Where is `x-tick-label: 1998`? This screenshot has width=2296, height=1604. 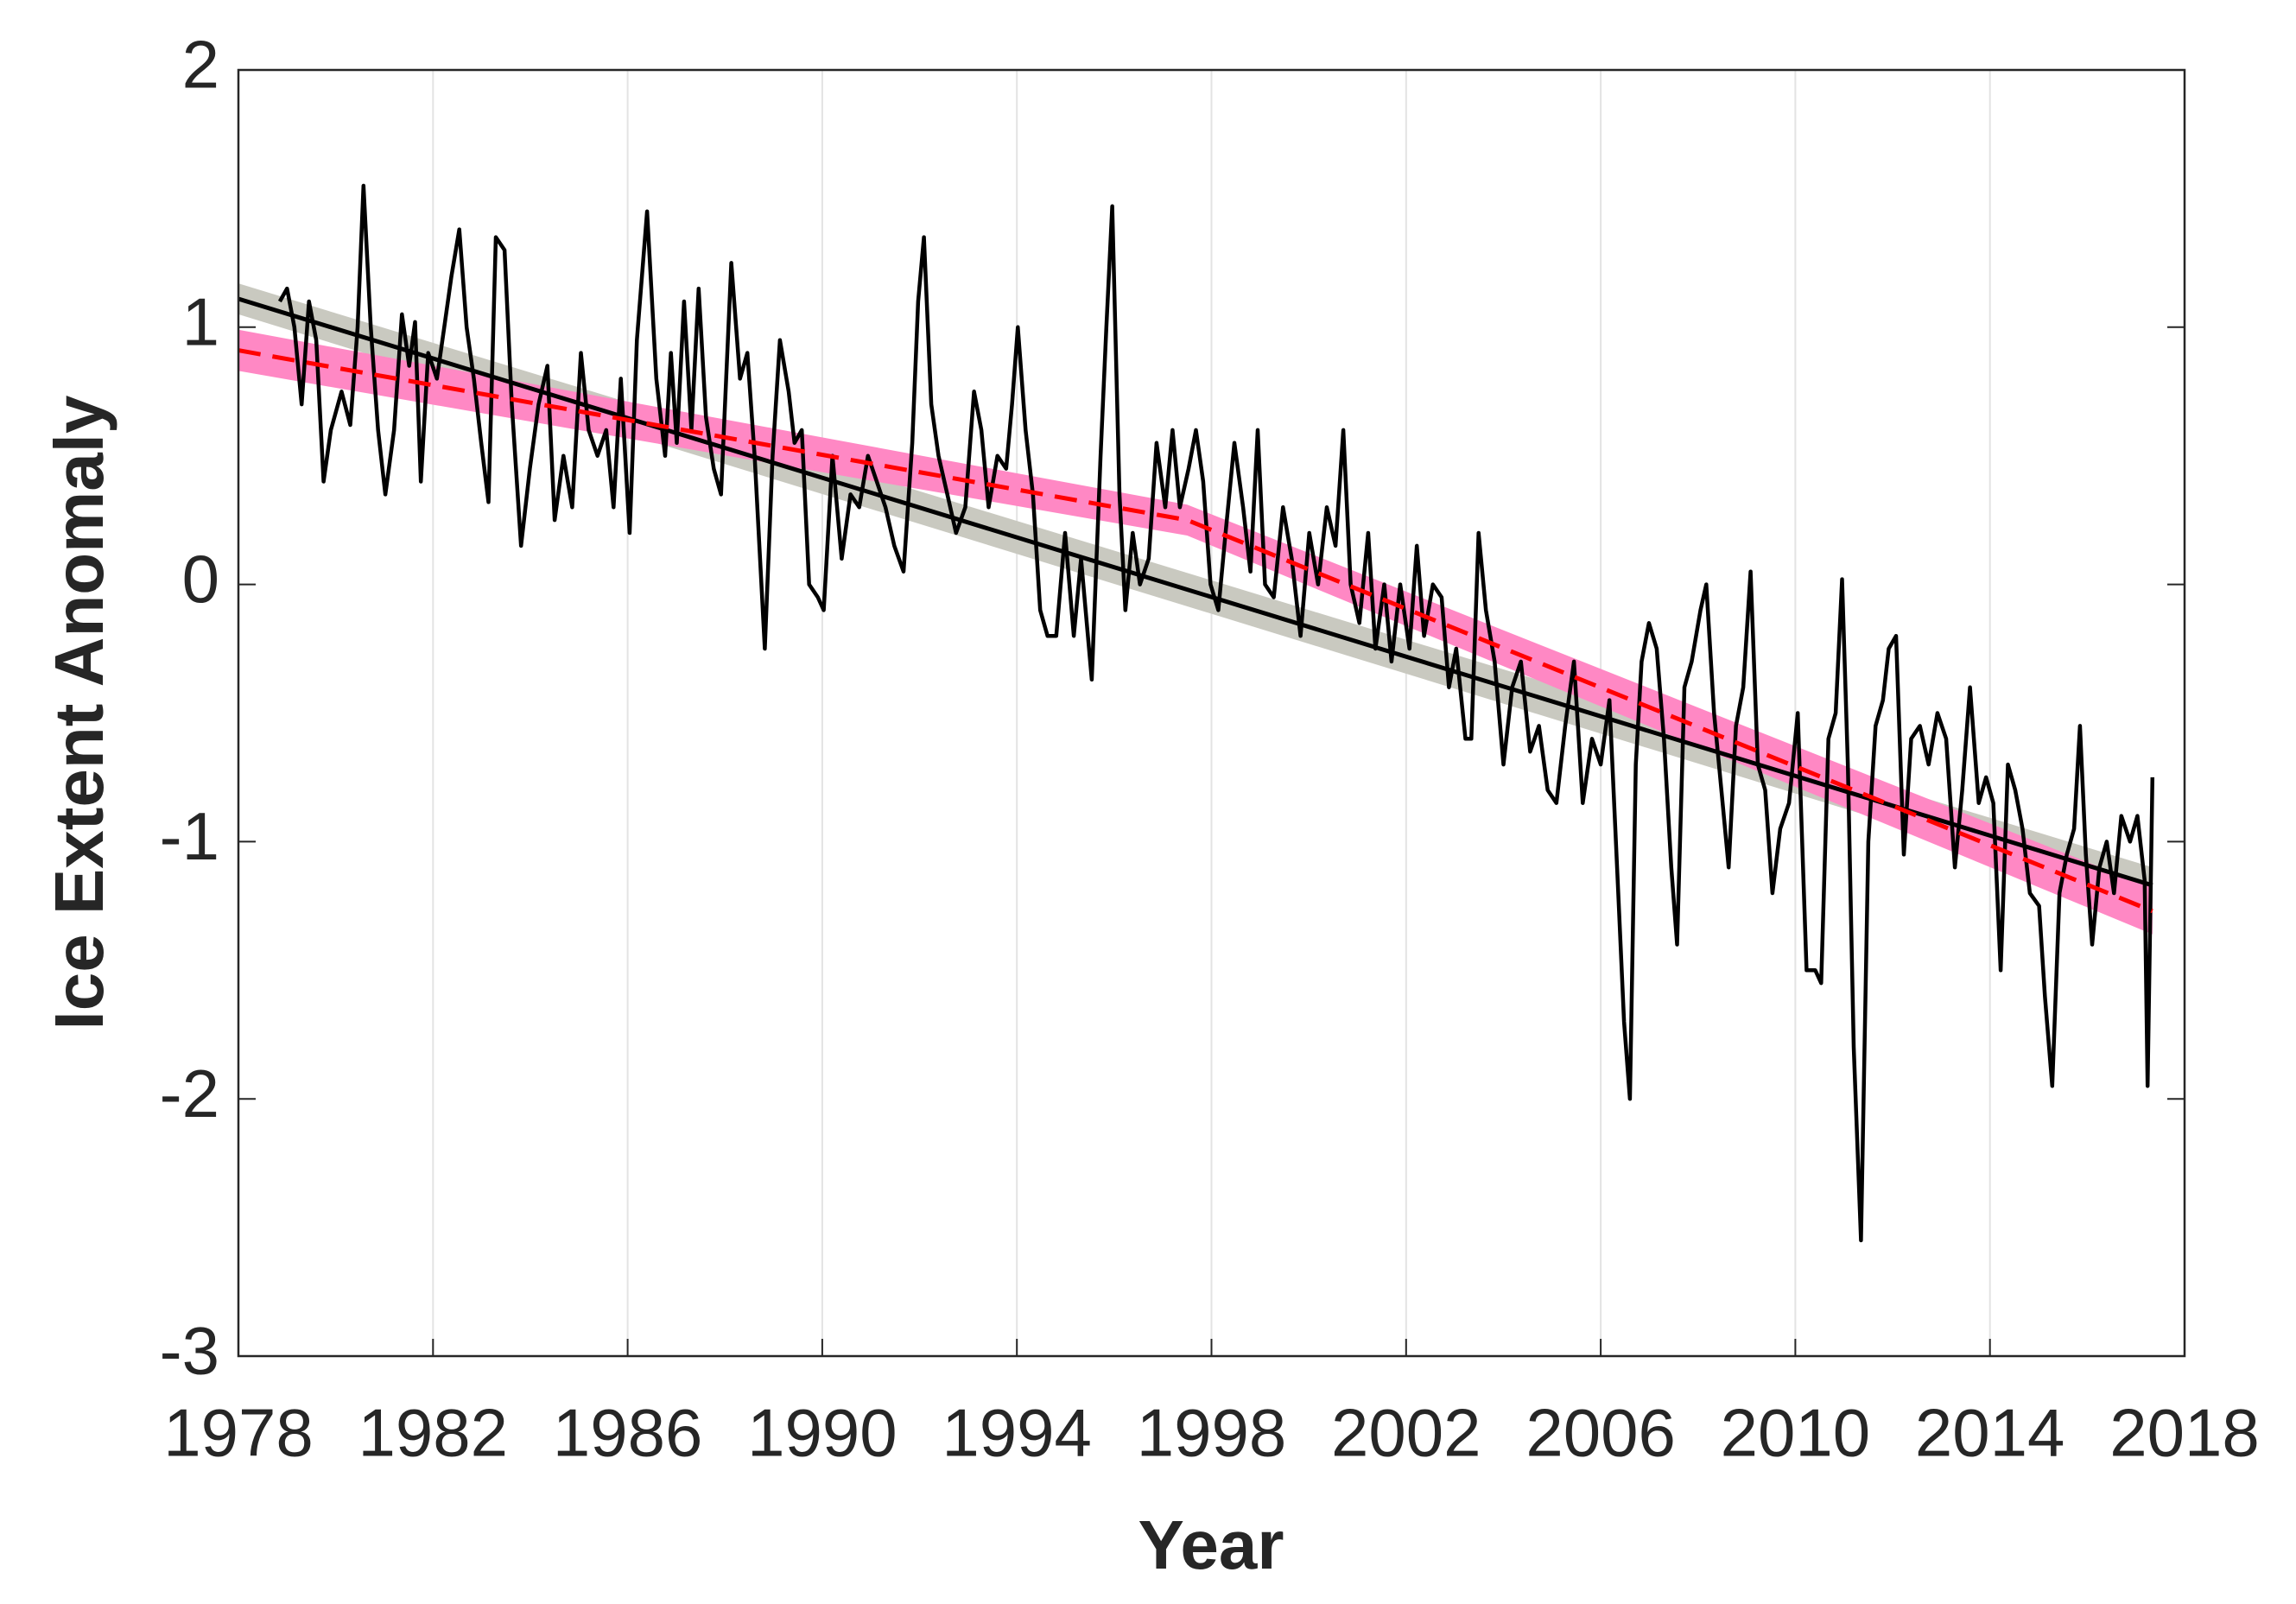
x-tick-label: 1998 is located at coordinates (1212, 1433).